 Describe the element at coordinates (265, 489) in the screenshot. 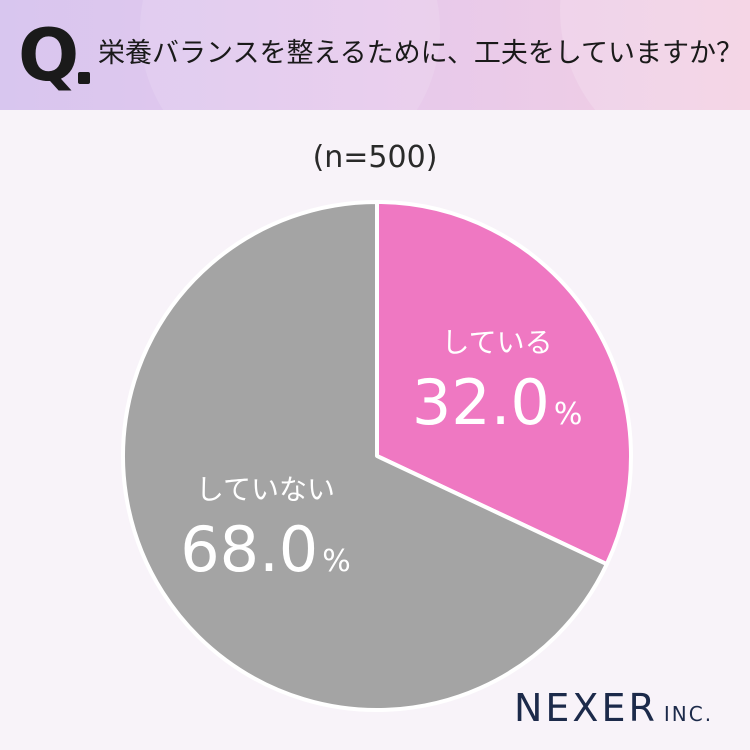

I see `slice-label: していない` at that location.